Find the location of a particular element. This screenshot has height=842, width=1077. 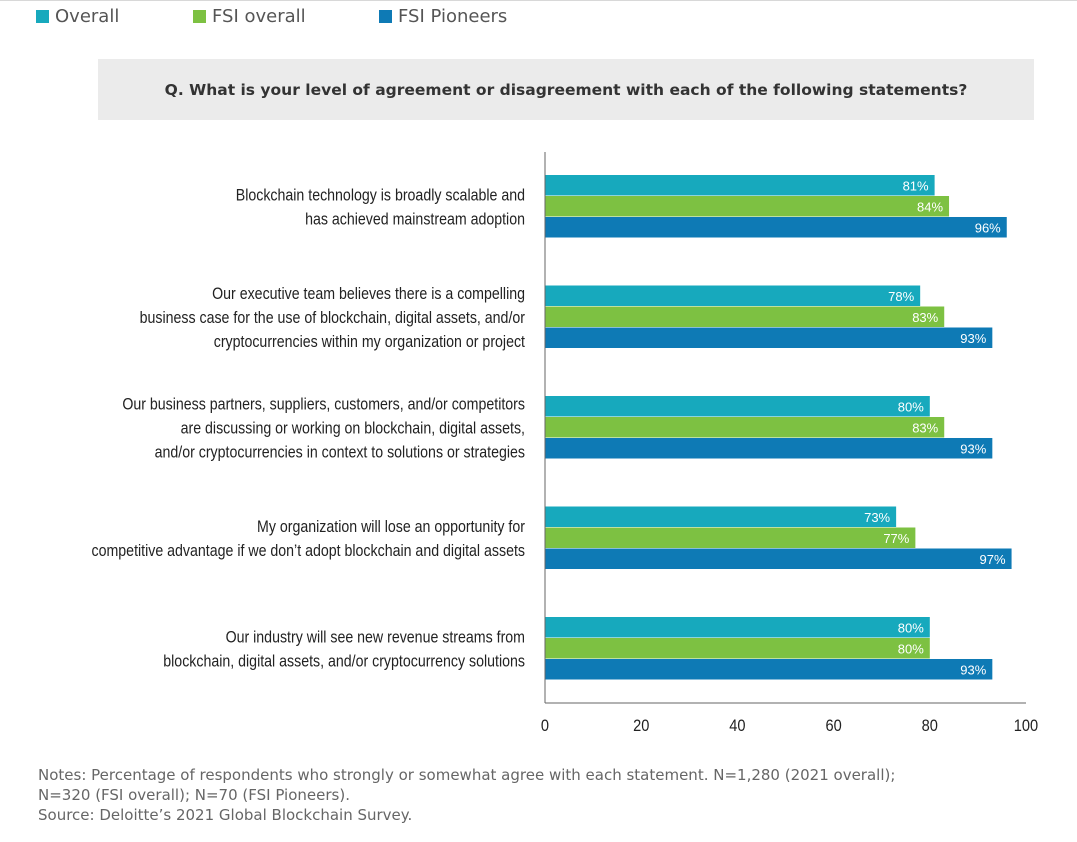

x-tick-label: 20 is located at coordinates (641, 726).